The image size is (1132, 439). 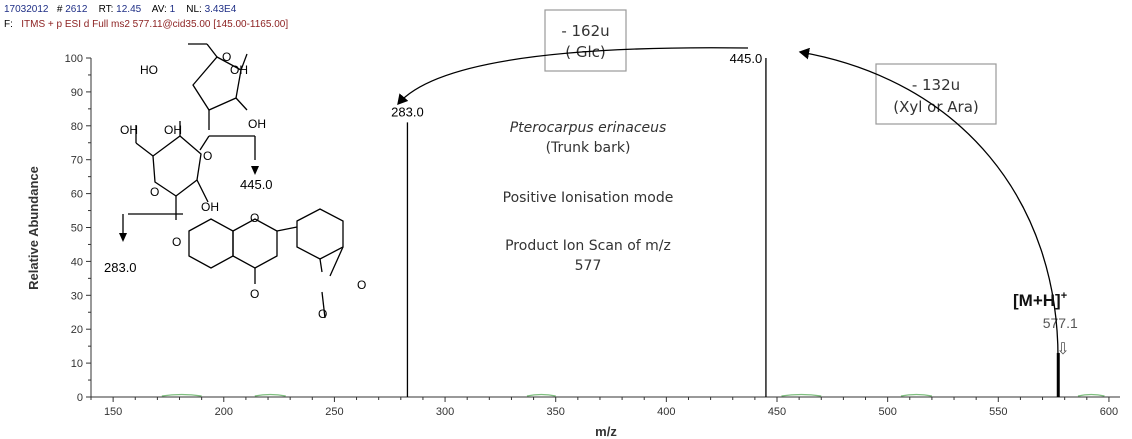 What do you see at coordinates (129, 130) in the screenshot?
I see `oh-label-3: OH` at bounding box center [129, 130].